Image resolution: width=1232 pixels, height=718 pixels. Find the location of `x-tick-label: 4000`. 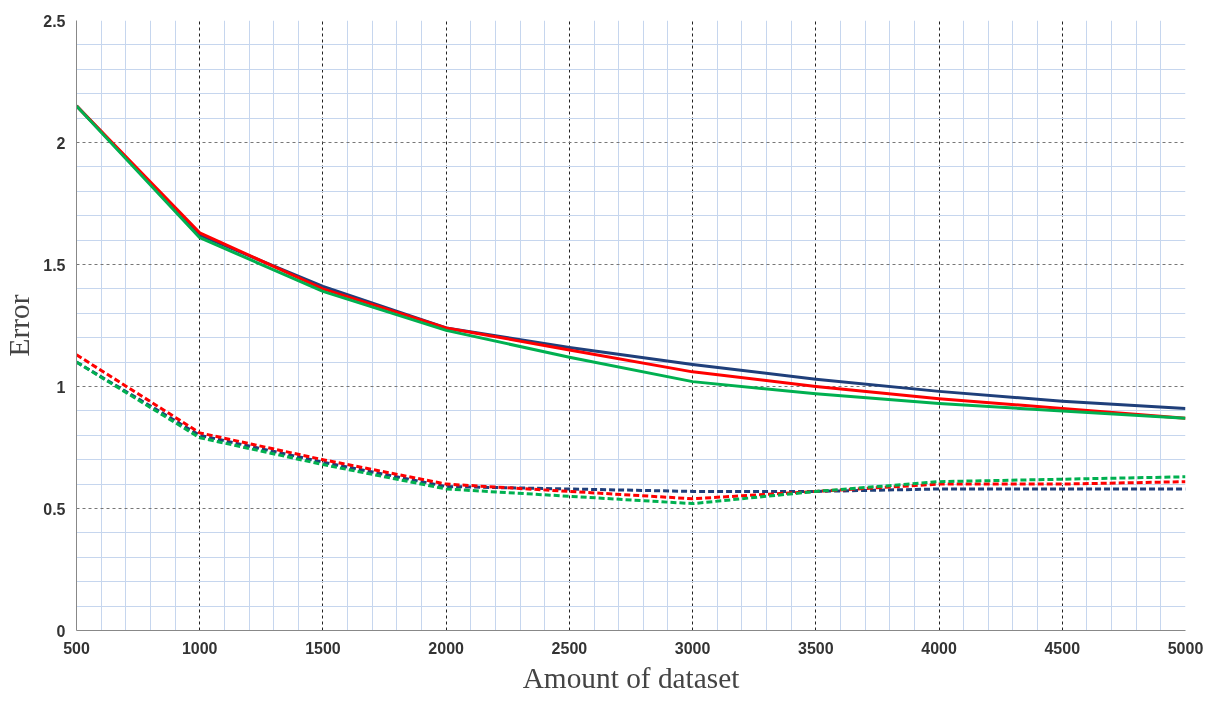

x-tick-label: 4000 is located at coordinates (939, 648).